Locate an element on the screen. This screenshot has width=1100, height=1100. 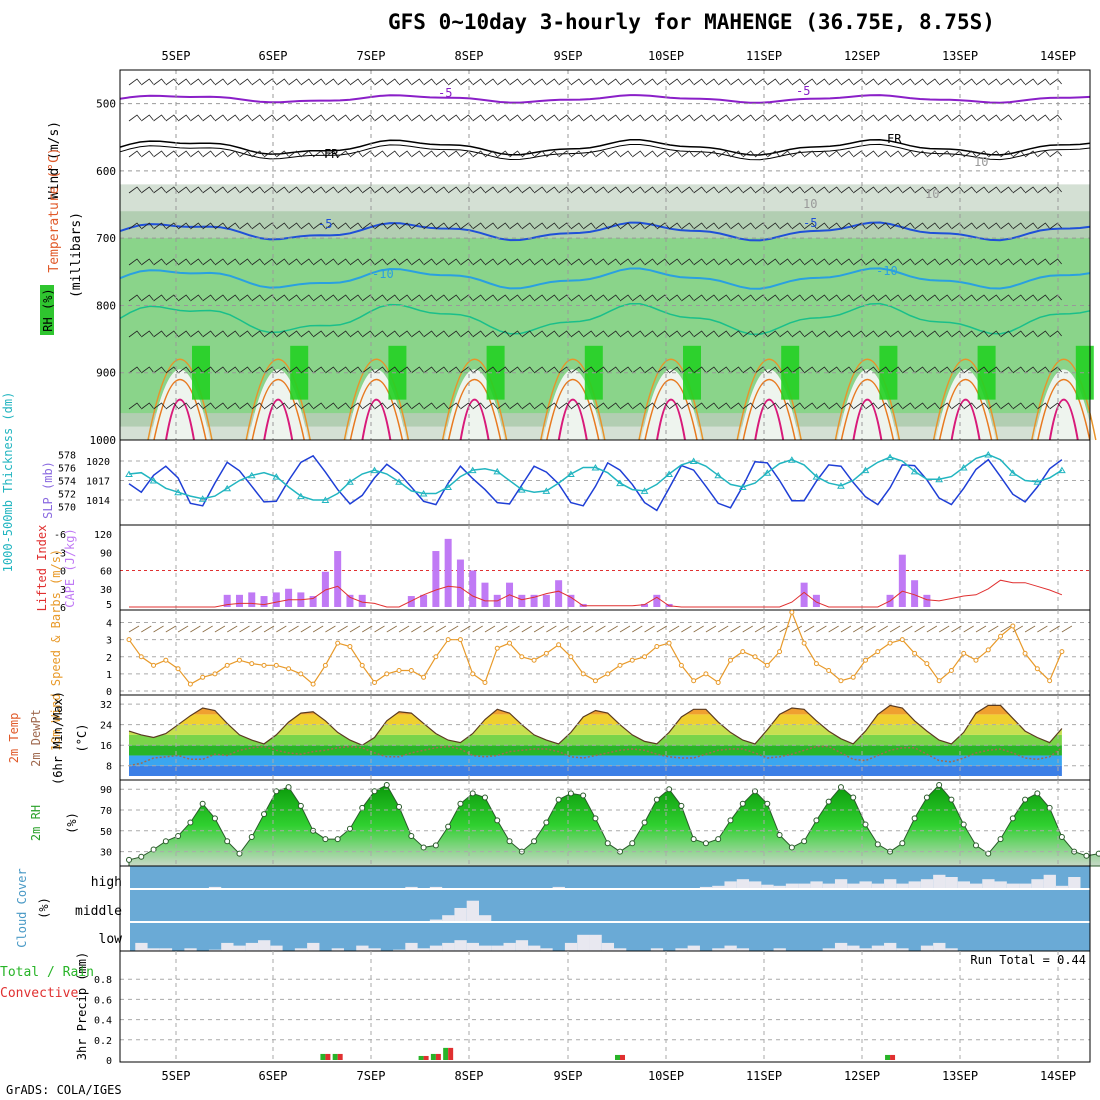
x-tick-label-bottom: 6SEP is located at coordinates (273, 1076).